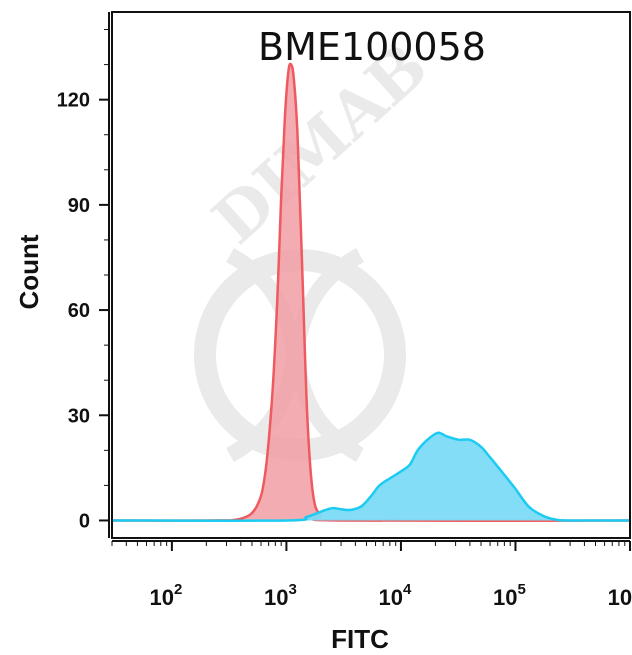  I want to click on y-tick-label: 90, so click(79, 206).